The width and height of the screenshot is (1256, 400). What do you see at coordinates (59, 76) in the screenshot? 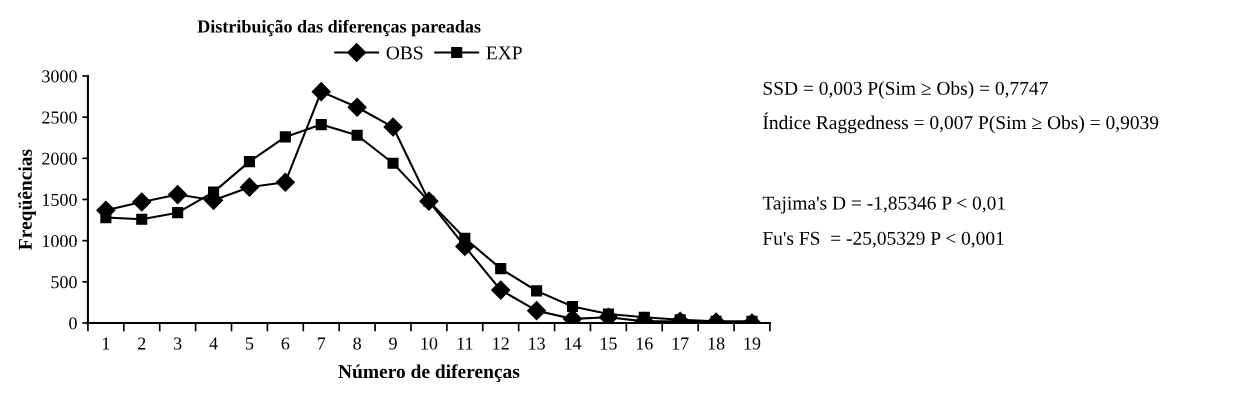
I see `y-tick-label: 3000` at bounding box center [59, 76].